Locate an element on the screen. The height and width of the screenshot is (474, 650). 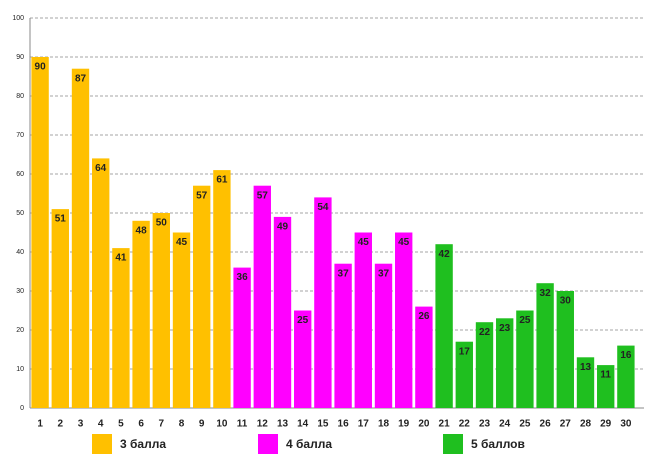
data-label: 64 is located at coordinates (101, 168).